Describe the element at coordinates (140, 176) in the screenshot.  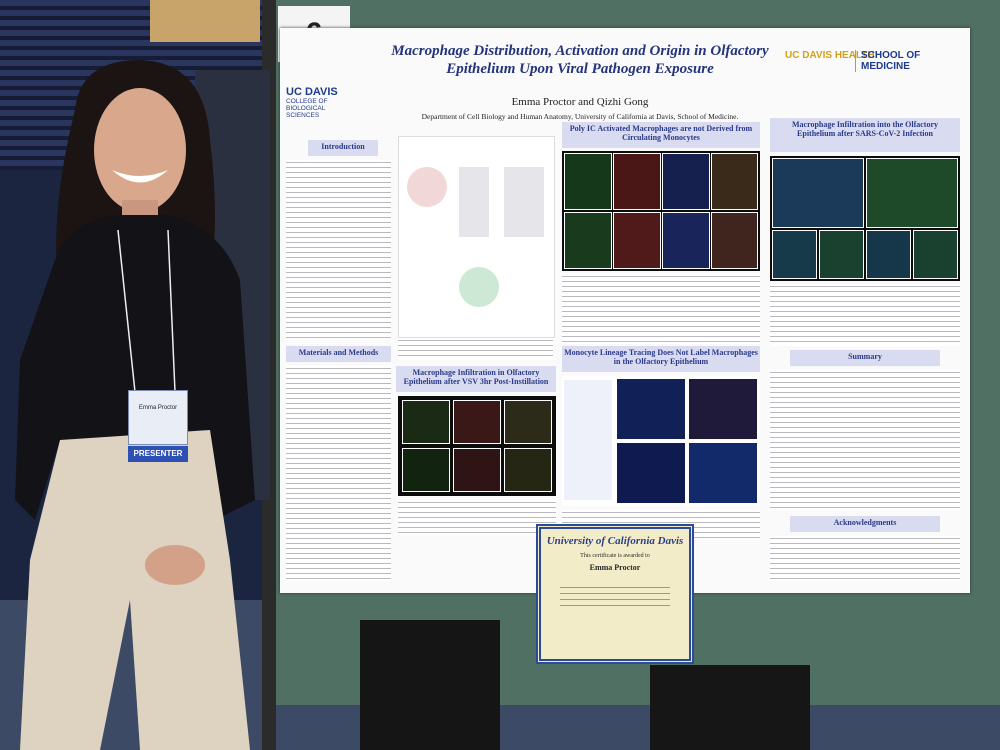
I see `smile` at that location.